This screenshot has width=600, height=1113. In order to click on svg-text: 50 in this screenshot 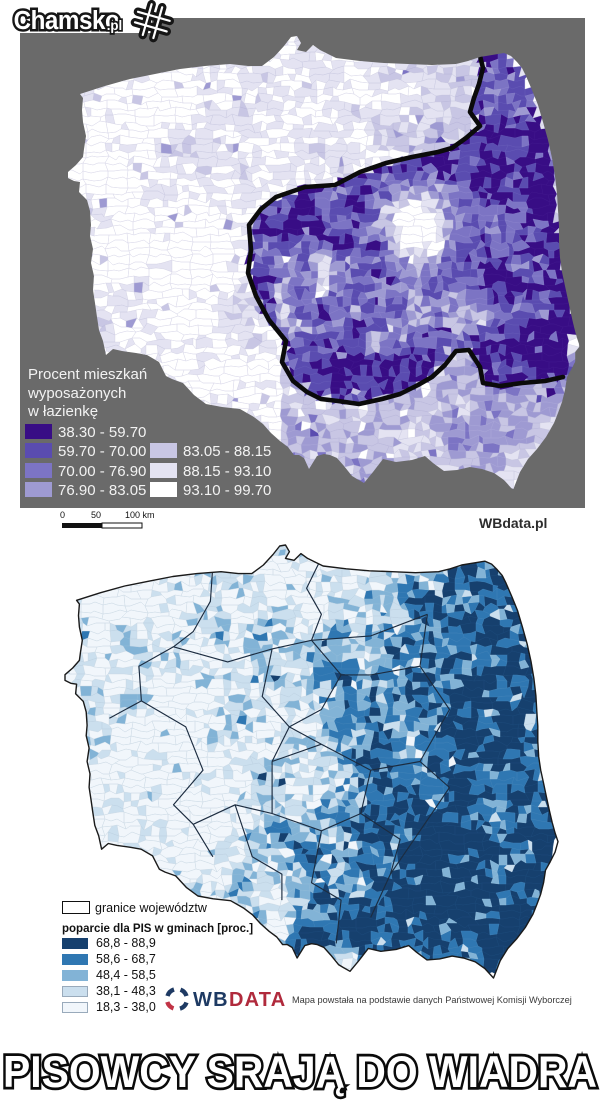, I will do `click(96, 515)`.